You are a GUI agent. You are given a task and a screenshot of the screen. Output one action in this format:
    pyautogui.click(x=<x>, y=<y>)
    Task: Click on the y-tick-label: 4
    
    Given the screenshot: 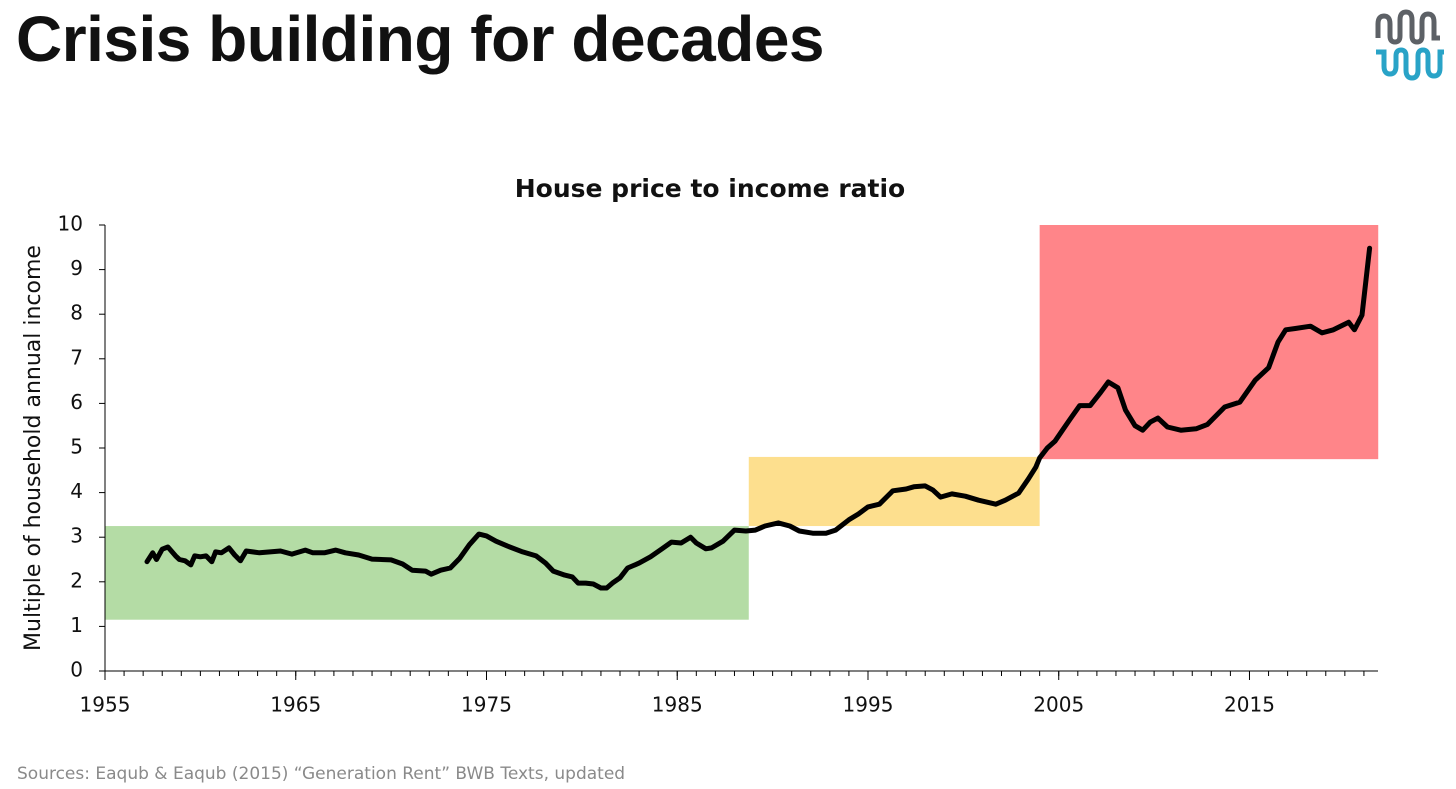 What is the action you would take?
    pyautogui.click(x=76, y=491)
    